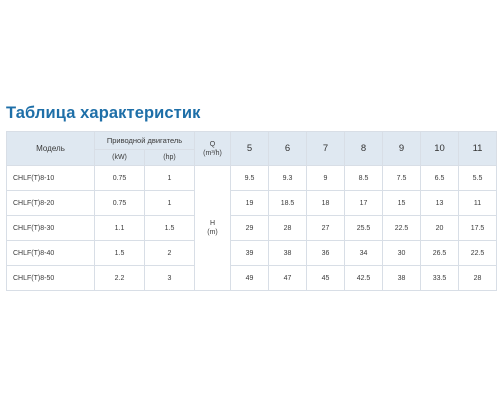  What do you see at coordinates (50, 253) in the screenshot?
I see `model-cell: CHLF(T)8-40` at bounding box center [50, 253].